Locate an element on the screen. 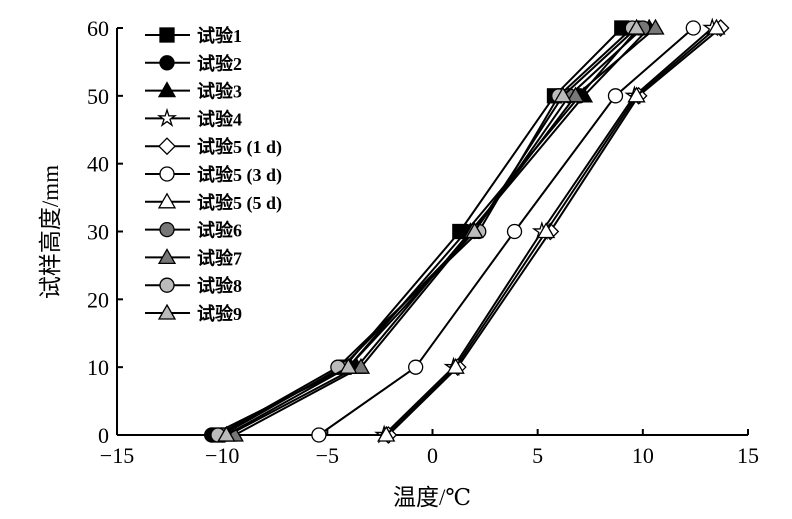 The width and height of the screenshot is (792, 519). legend-item: 试验5 (3 d) is located at coordinates (213, 175).